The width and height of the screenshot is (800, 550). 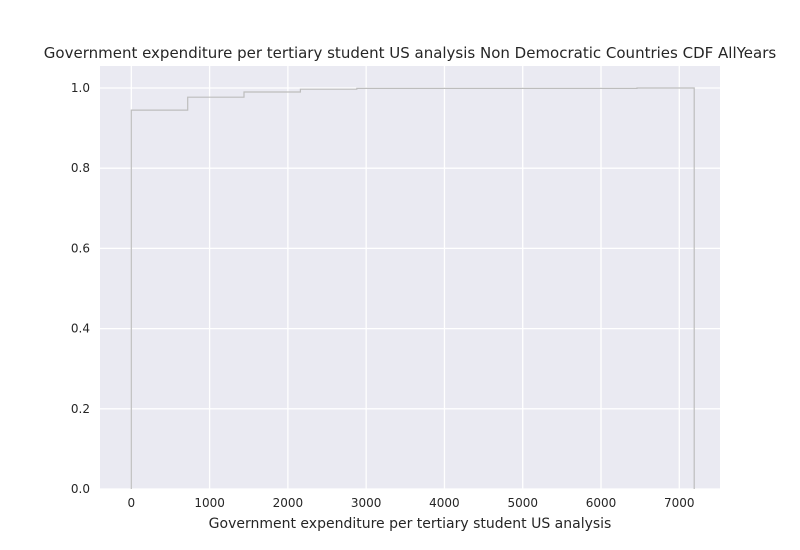 What do you see at coordinates (131, 503) in the screenshot?
I see `x-tick-label: 0` at bounding box center [131, 503].